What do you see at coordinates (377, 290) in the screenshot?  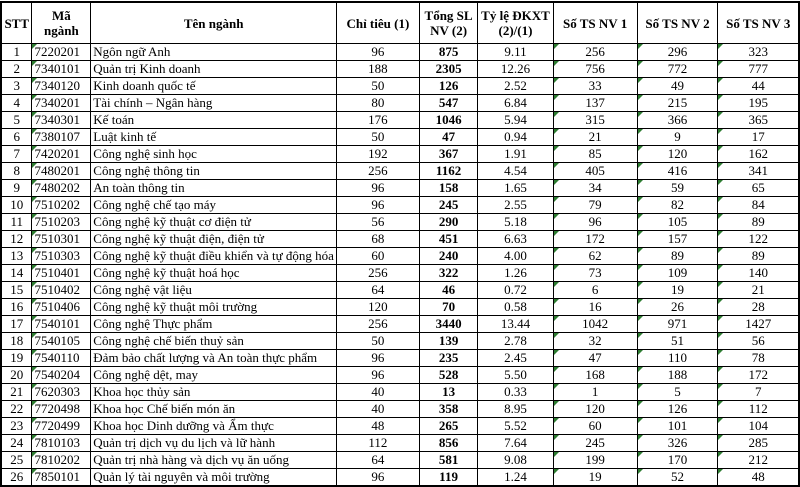 I see `chi-tieu-cell: 64` at bounding box center [377, 290].